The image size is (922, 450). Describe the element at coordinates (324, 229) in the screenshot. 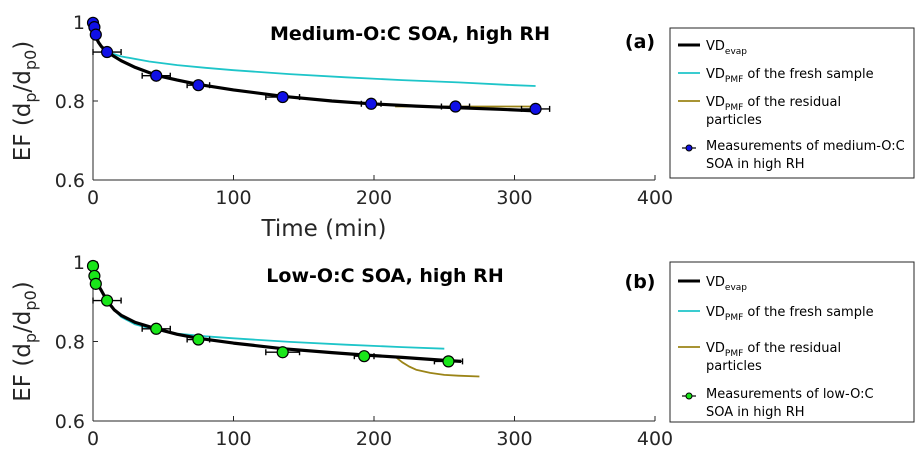

I see `x-axis-label: Time (min)` at that location.